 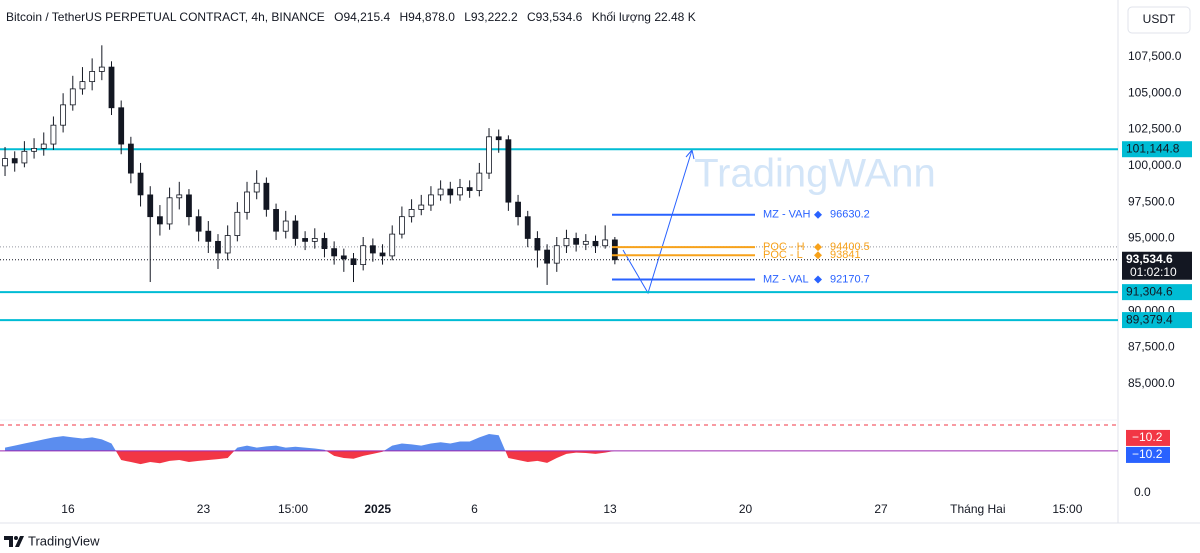 What do you see at coordinates (1157, 265) in the screenshot?
I see `price-label-bg` at bounding box center [1157, 265].